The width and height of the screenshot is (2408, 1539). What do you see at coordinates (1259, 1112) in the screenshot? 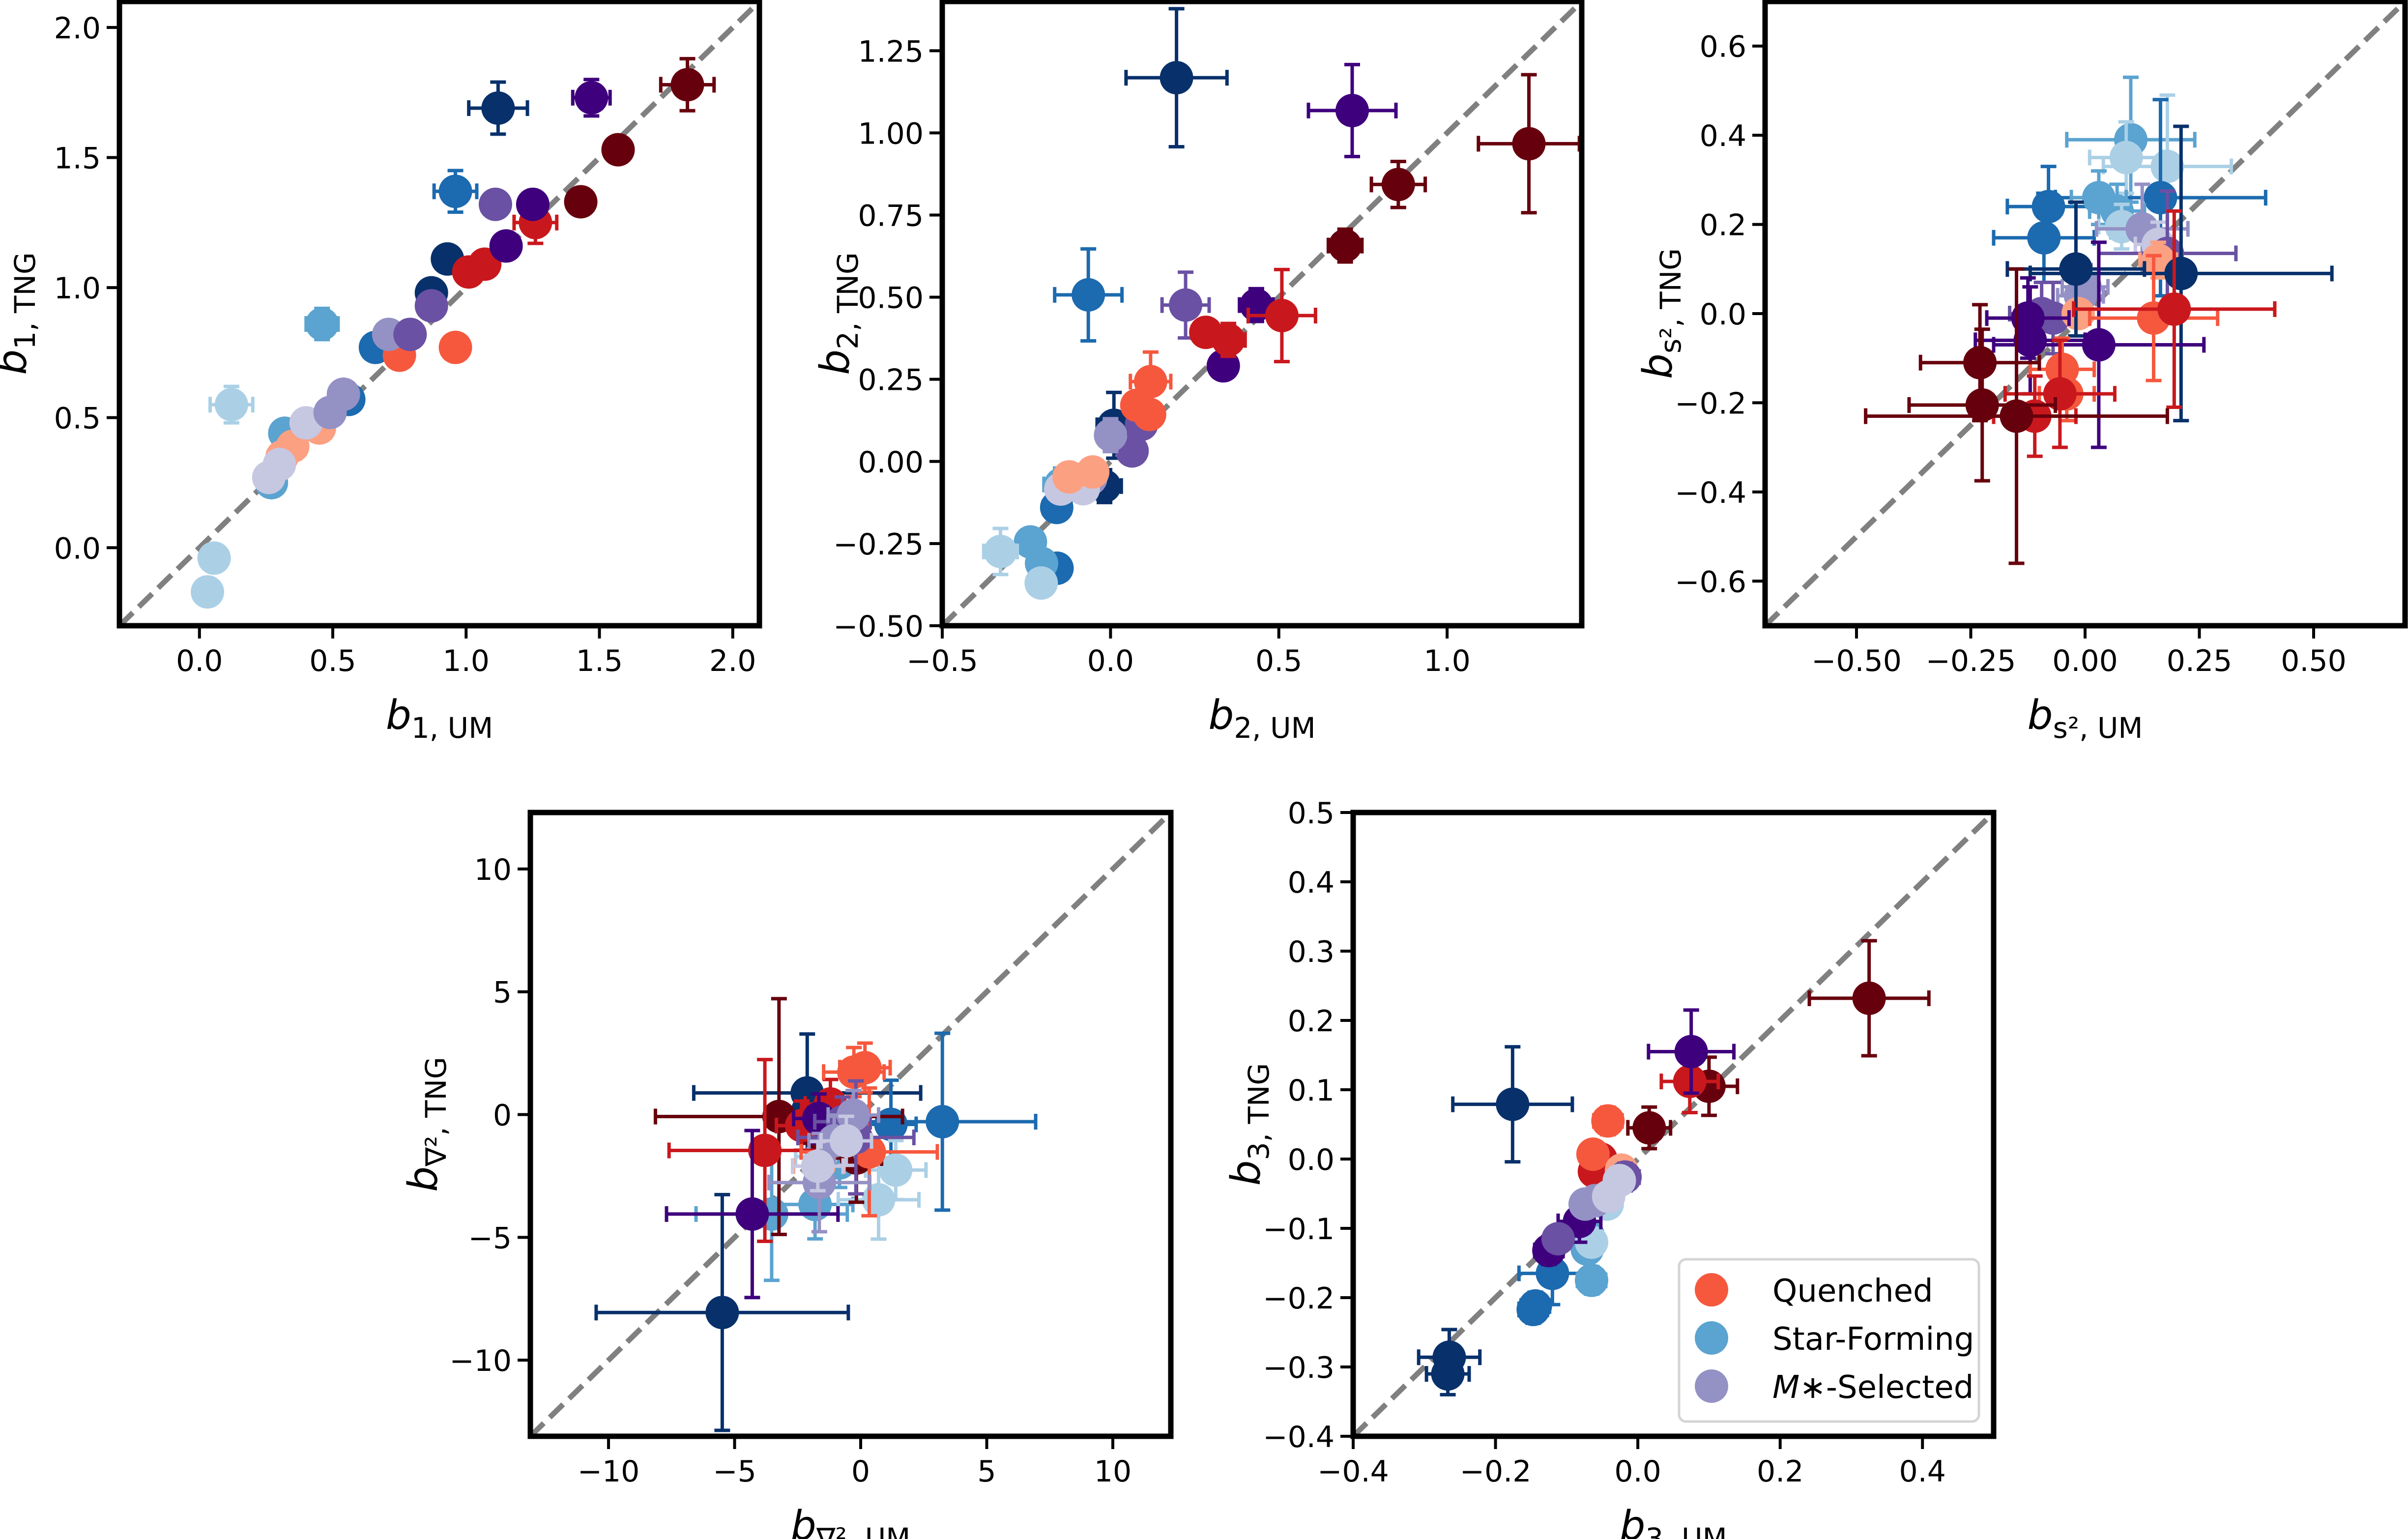
I see `y-axis-label-subscript: 3, TNG` at bounding box center [1259, 1112].